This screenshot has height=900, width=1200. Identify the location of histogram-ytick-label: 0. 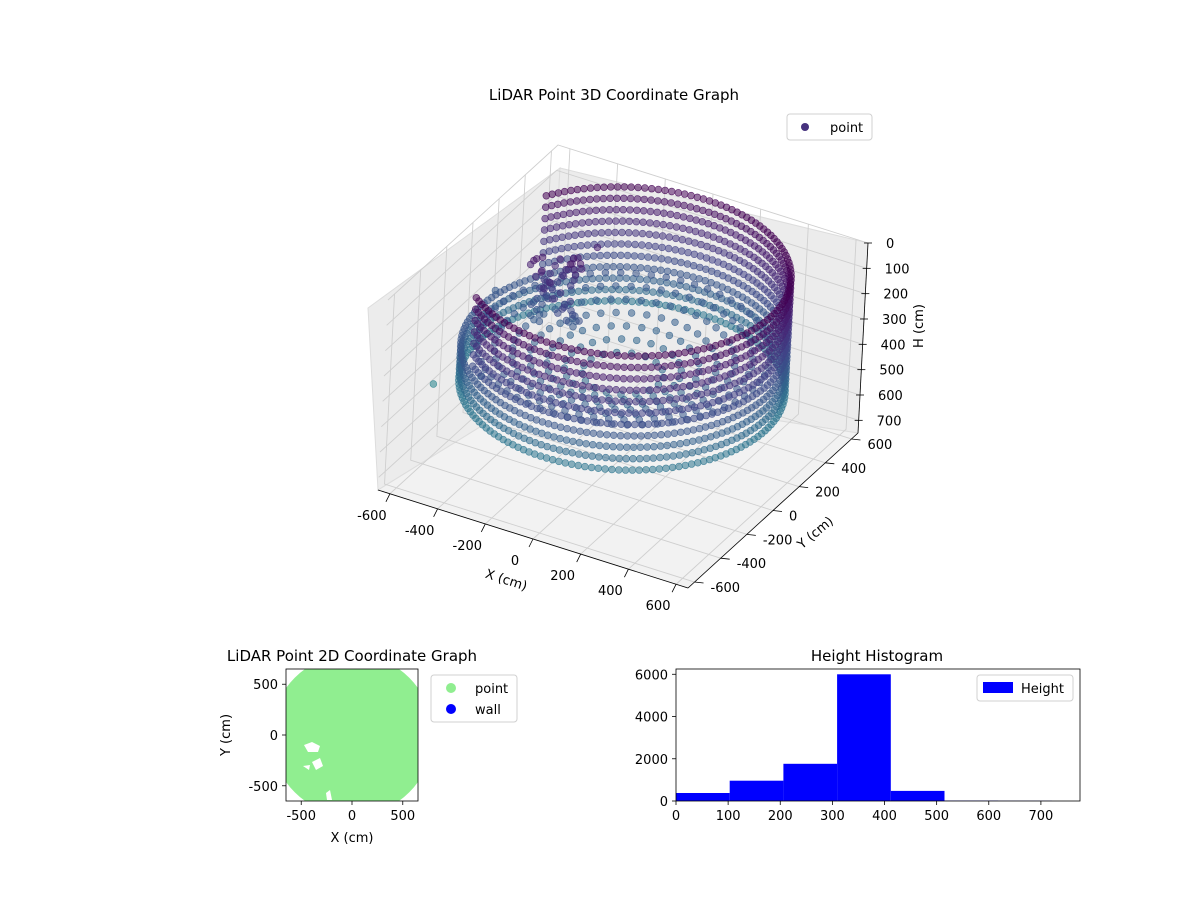
(664, 802).